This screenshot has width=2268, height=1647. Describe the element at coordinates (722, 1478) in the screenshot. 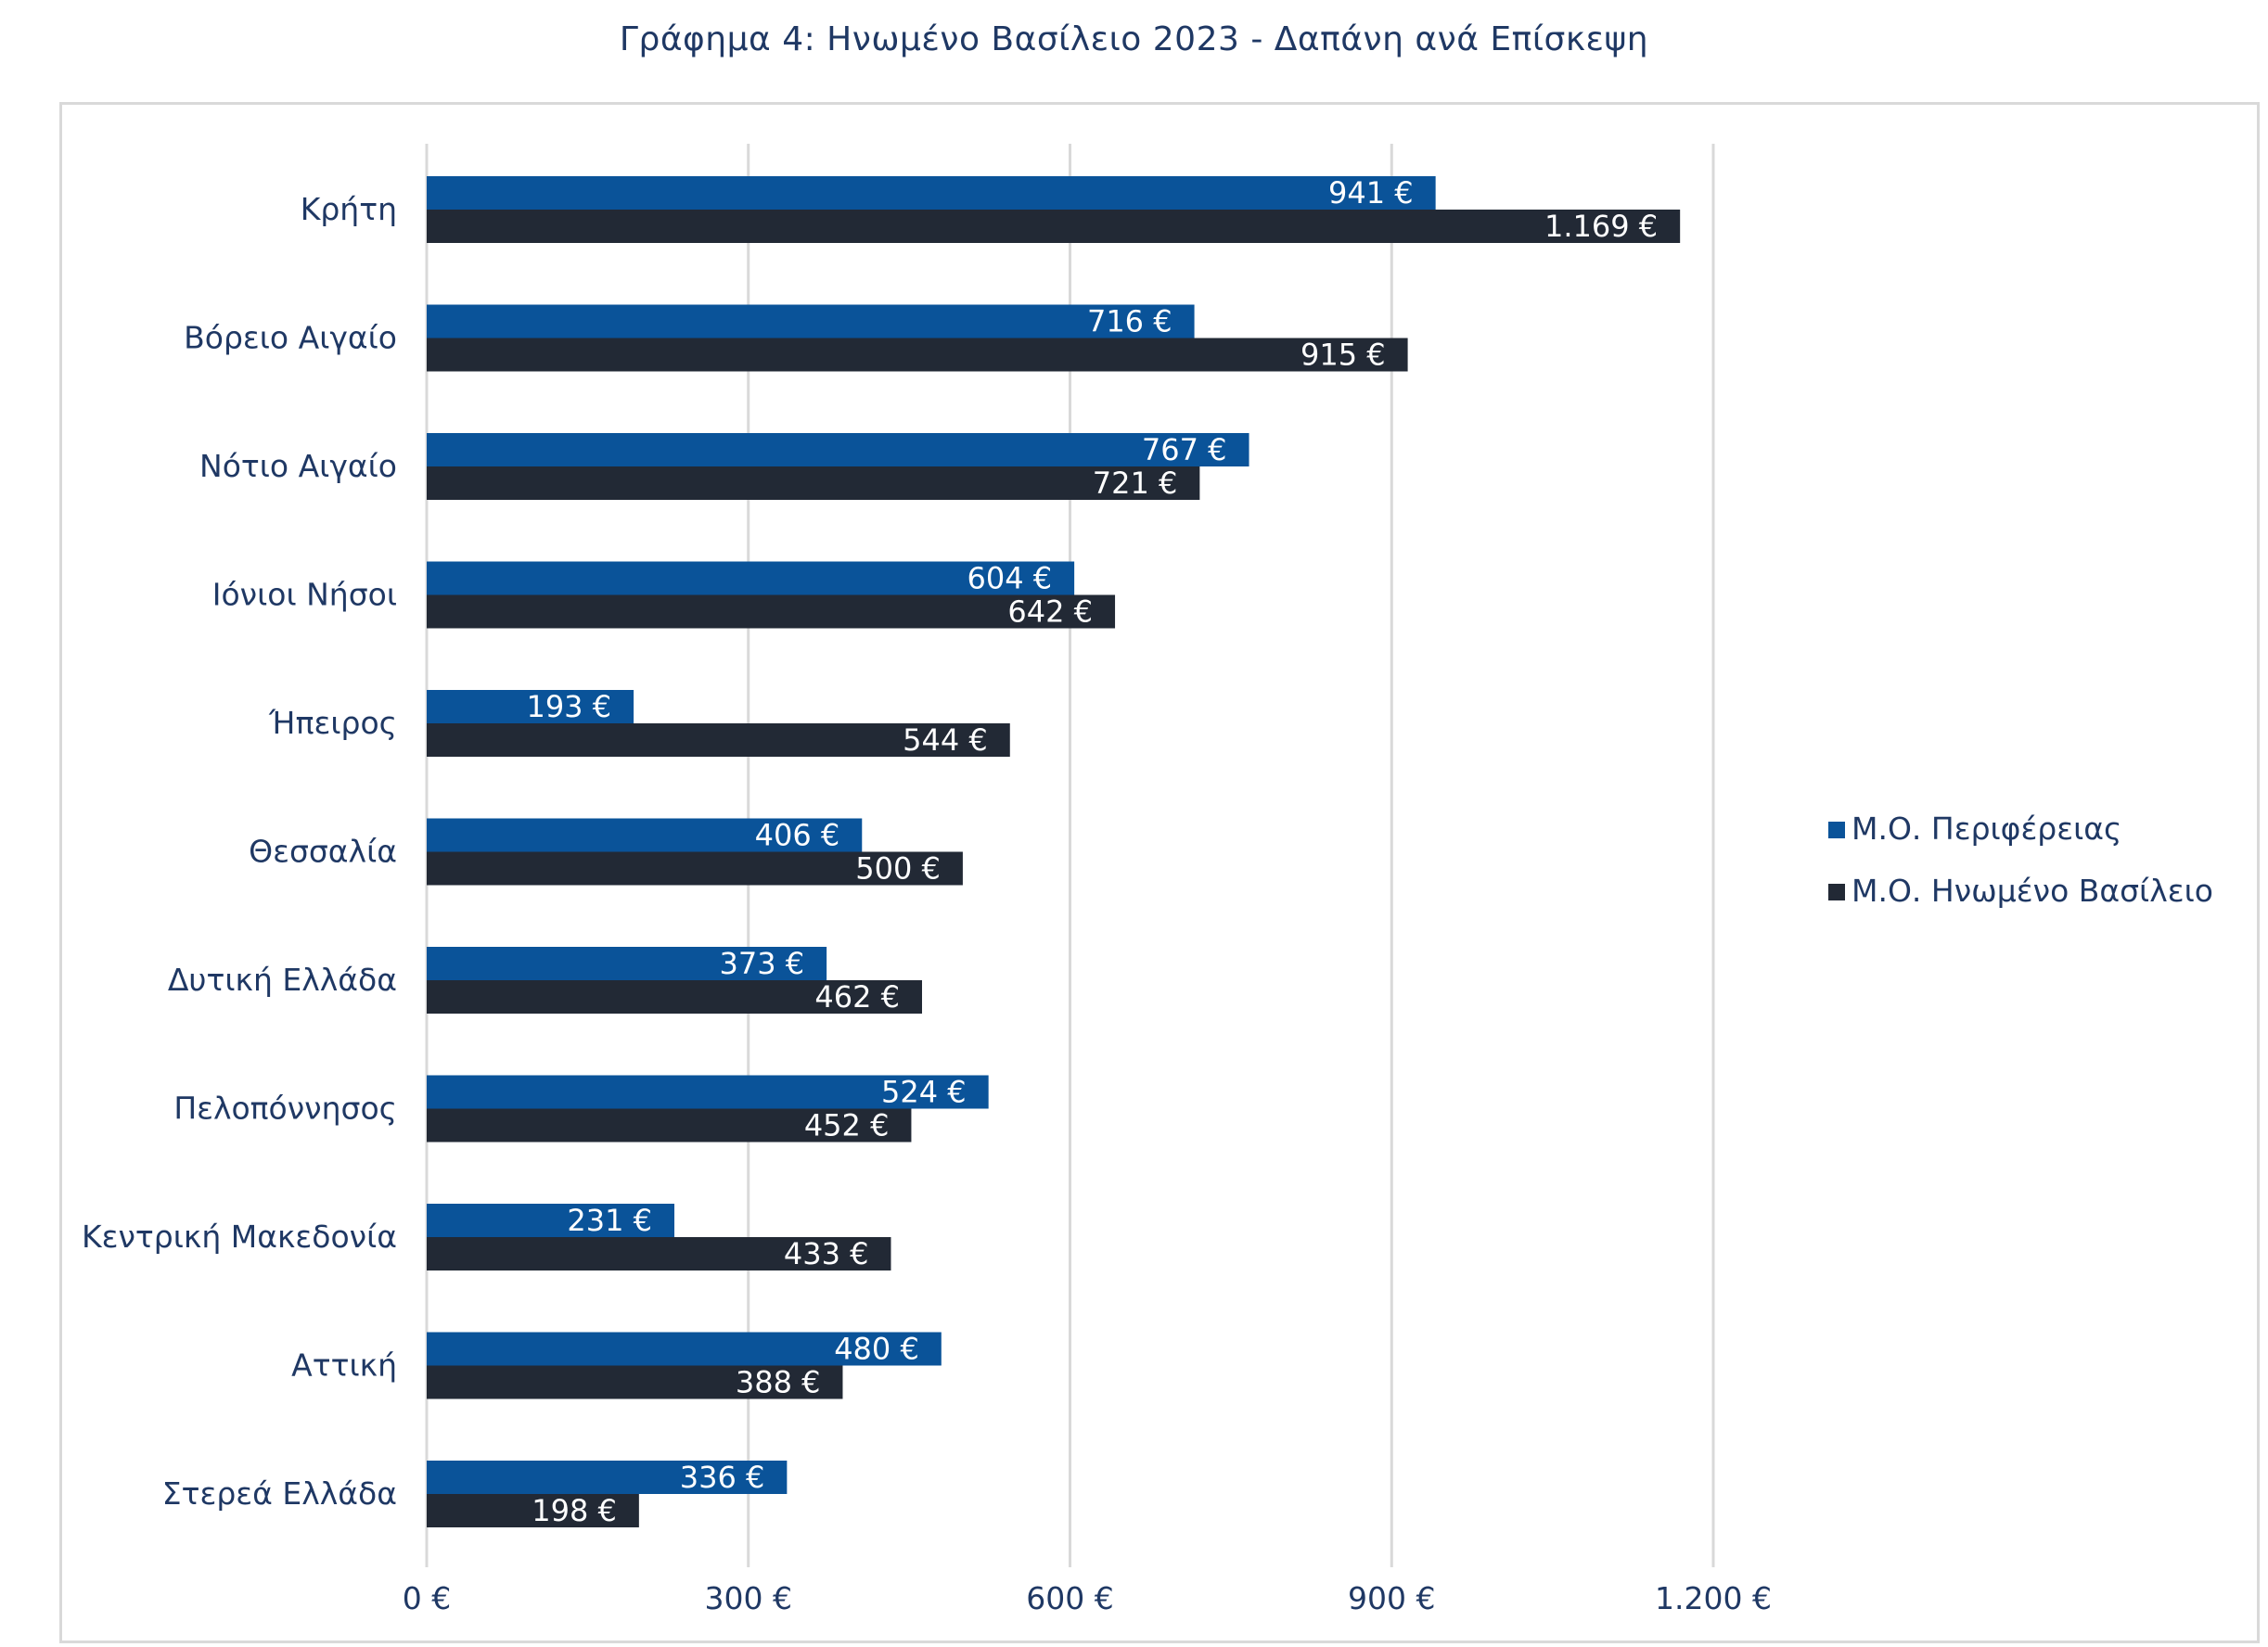

I see `data-label: 336 €` at that location.